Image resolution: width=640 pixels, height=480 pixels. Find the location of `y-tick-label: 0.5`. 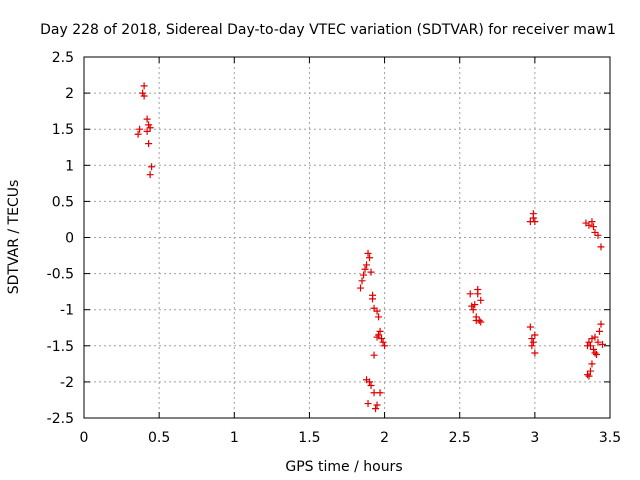

y-tick-label: 0.5 is located at coordinates (63, 202).